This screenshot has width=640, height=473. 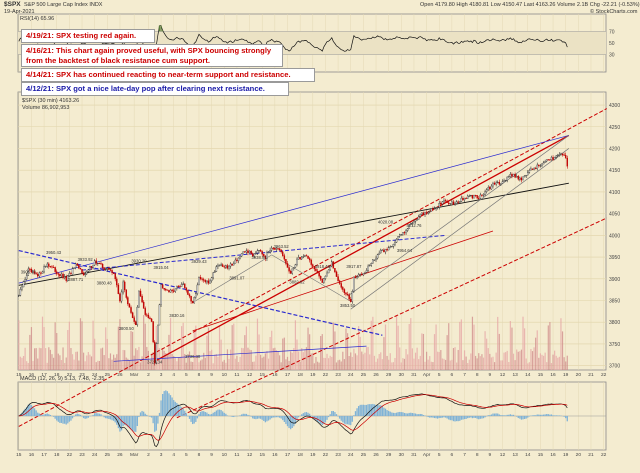 I want to click on price-tick-label: 4250, so click(x=614, y=128).